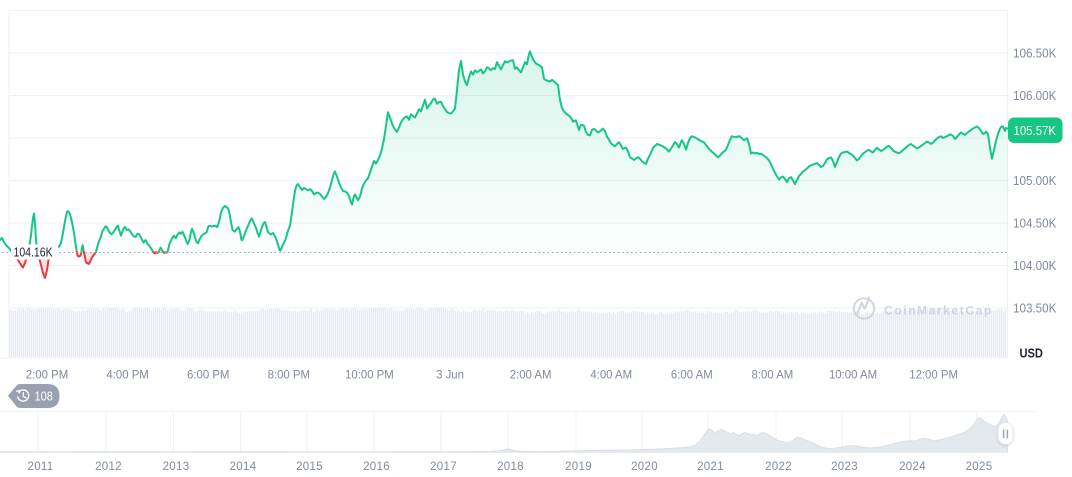 This screenshot has width=1072, height=477. Describe the element at coordinates (778, 467) in the screenshot. I see `svg-text: 2022` at that location.